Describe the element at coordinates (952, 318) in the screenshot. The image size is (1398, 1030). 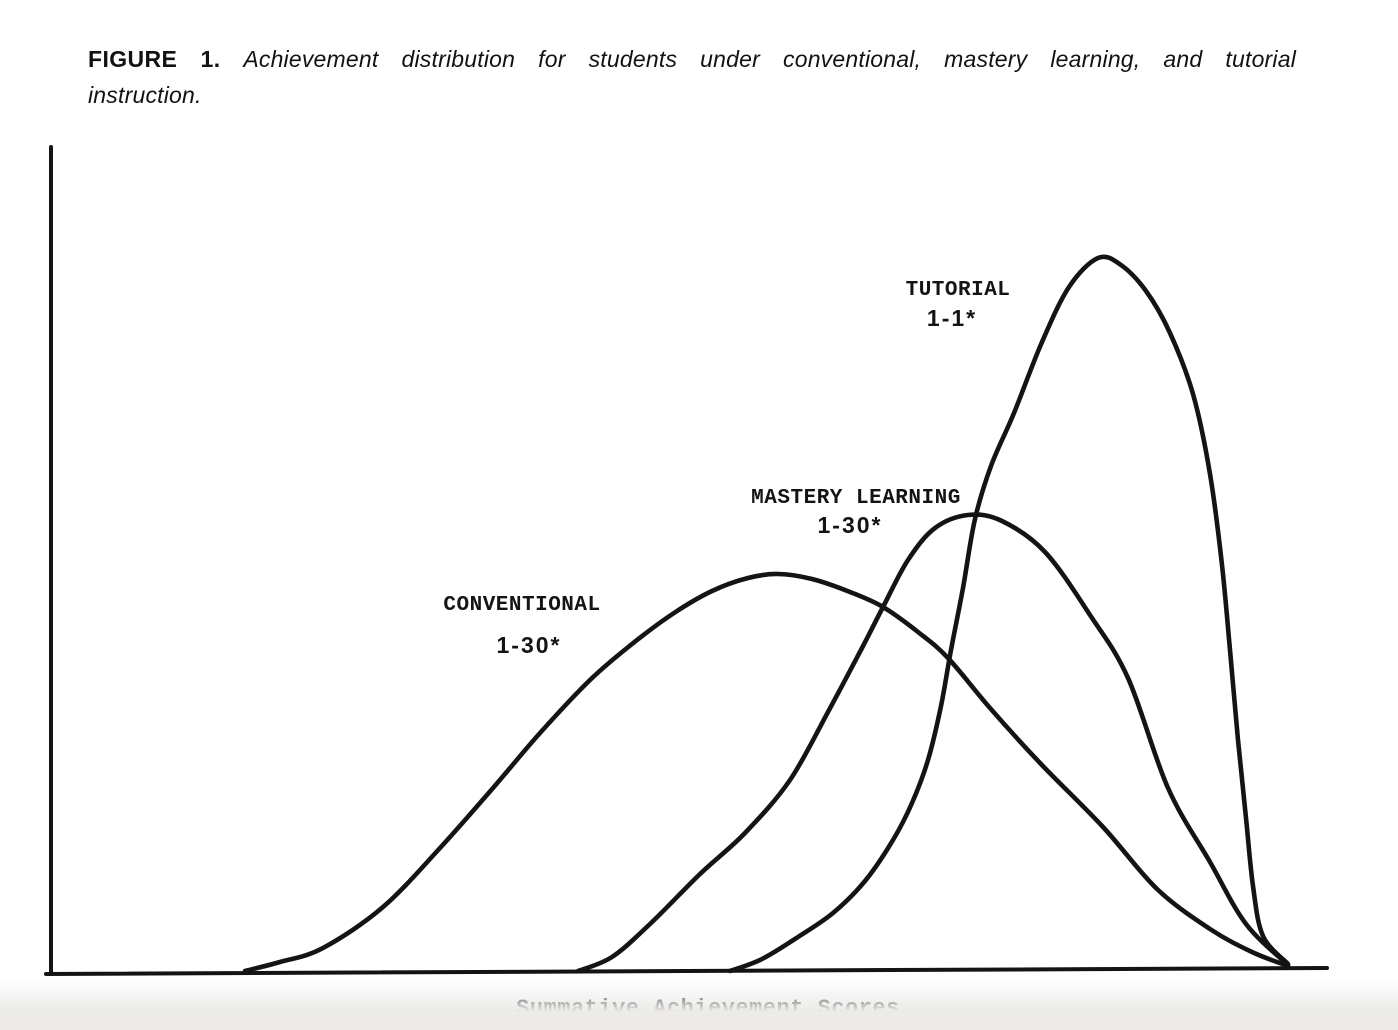
I see `curve-annotation-tutorial: 1-1*` at that location.